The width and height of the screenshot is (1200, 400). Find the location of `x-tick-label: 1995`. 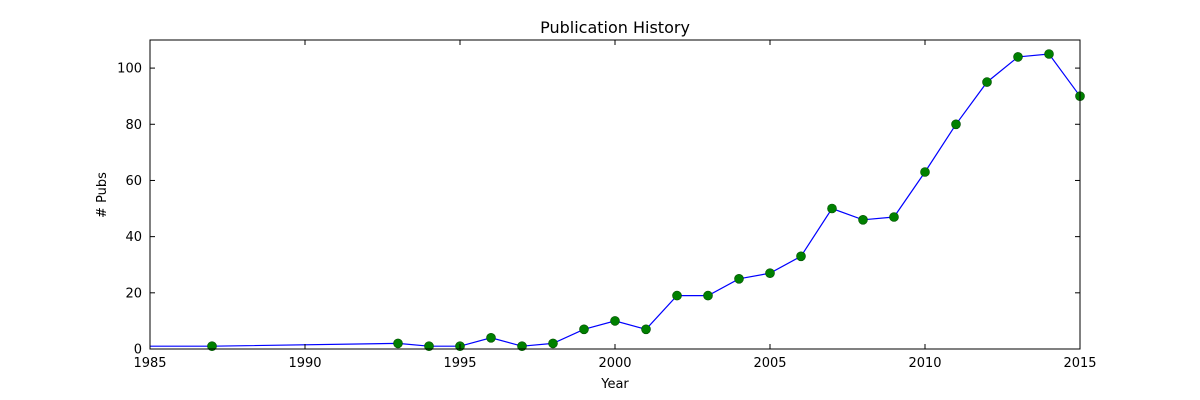

x-tick-label: 1995 is located at coordinates (459, 363).